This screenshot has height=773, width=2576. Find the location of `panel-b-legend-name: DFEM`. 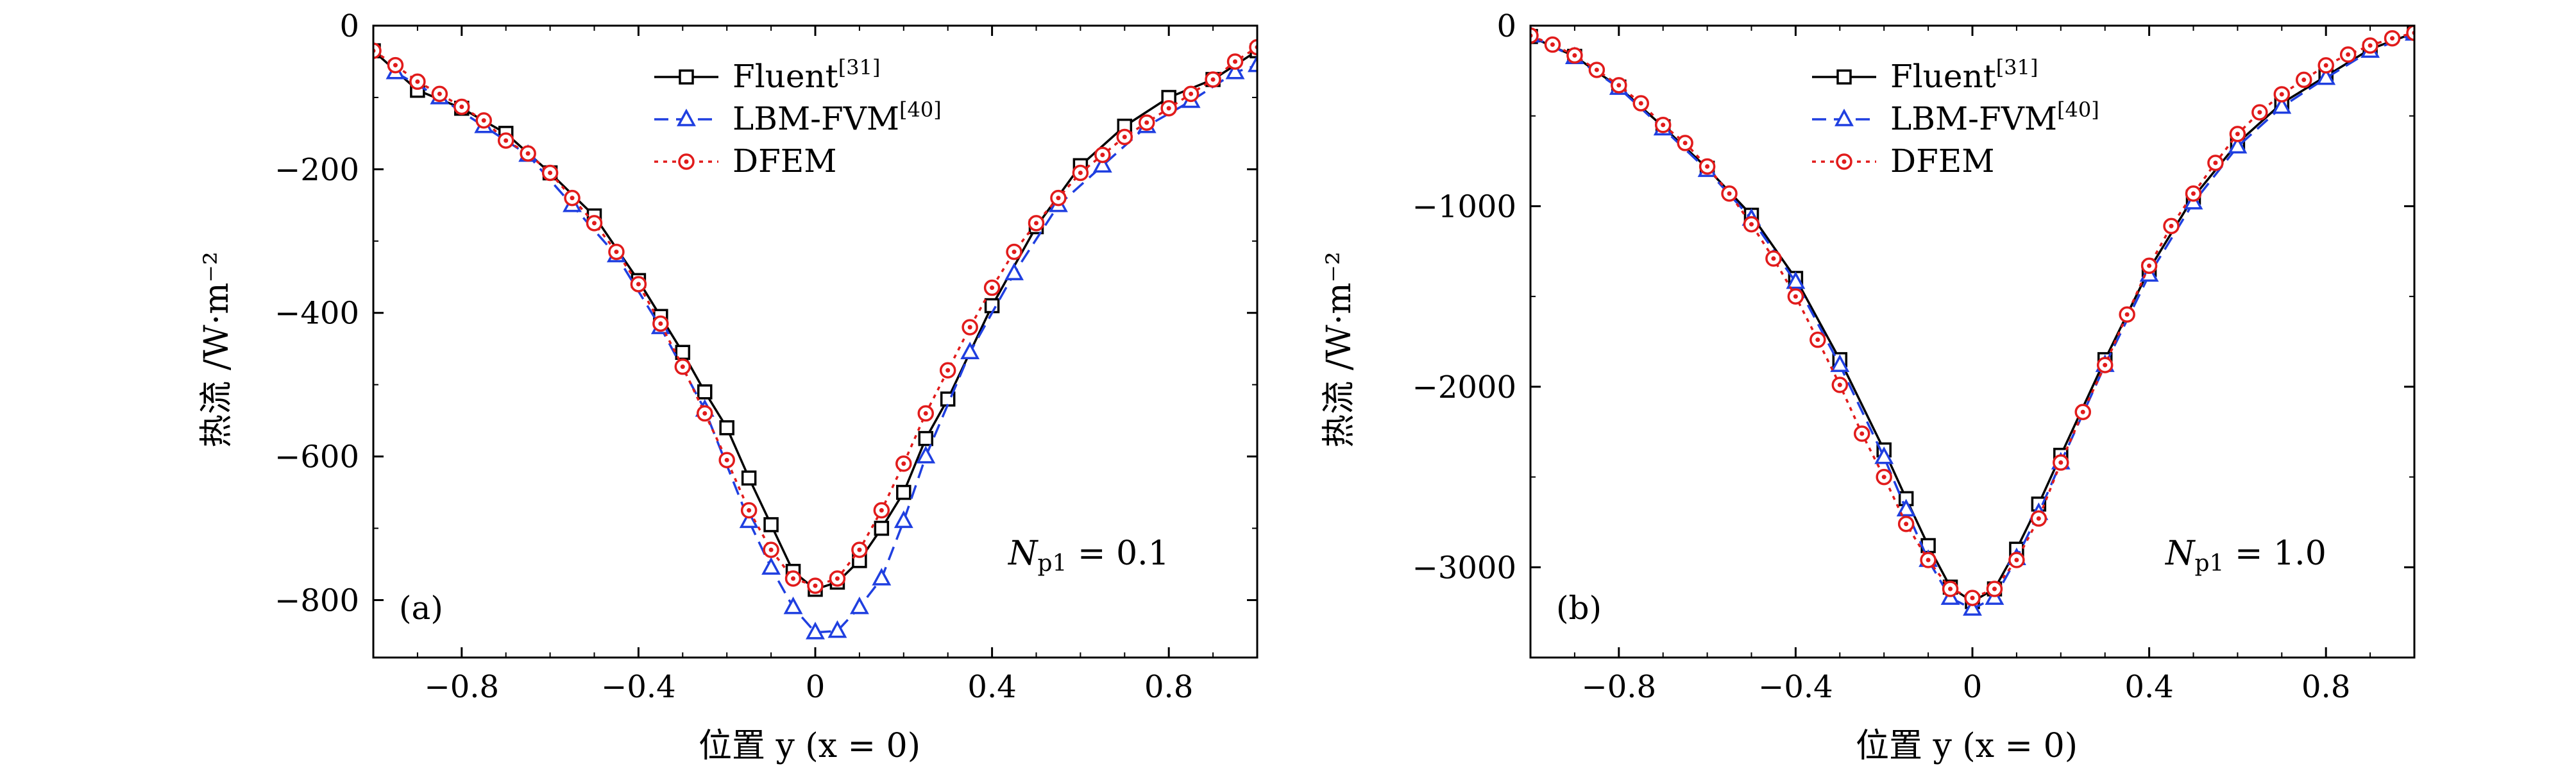

panel-b-legend-name: DFEM is located at coordinates (1942, 161).